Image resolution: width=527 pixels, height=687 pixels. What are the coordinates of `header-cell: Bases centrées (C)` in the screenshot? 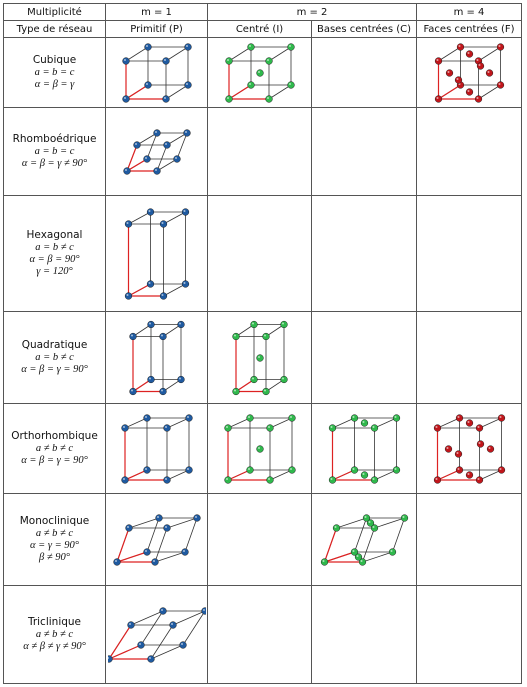 It's located at (364, 29).